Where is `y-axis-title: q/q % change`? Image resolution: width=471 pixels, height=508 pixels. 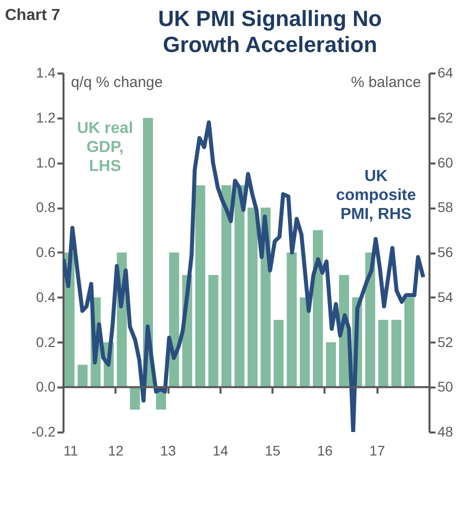
y-axis-title: q/q % change is located at coordinates (117, 82).